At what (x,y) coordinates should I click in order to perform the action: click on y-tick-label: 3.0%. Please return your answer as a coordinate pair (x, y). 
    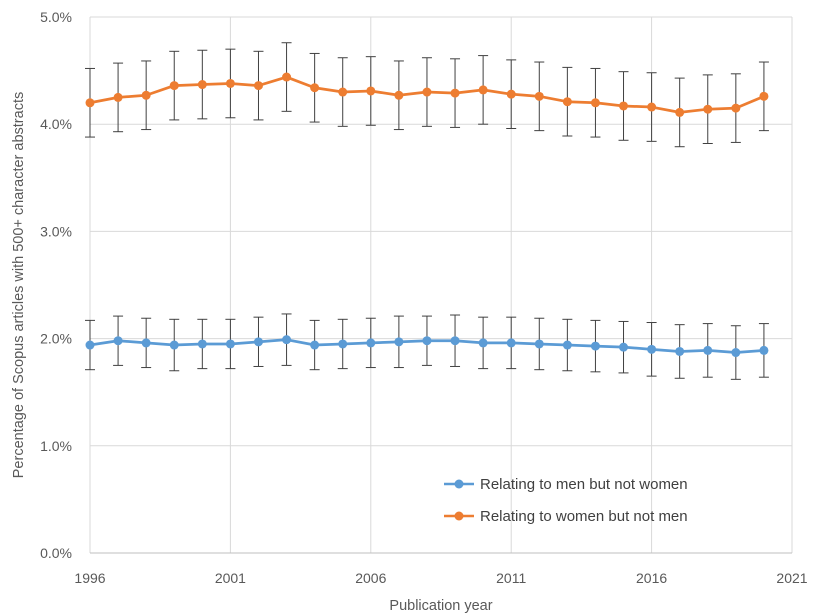
    Looking at the image, I should click on (56, 231).